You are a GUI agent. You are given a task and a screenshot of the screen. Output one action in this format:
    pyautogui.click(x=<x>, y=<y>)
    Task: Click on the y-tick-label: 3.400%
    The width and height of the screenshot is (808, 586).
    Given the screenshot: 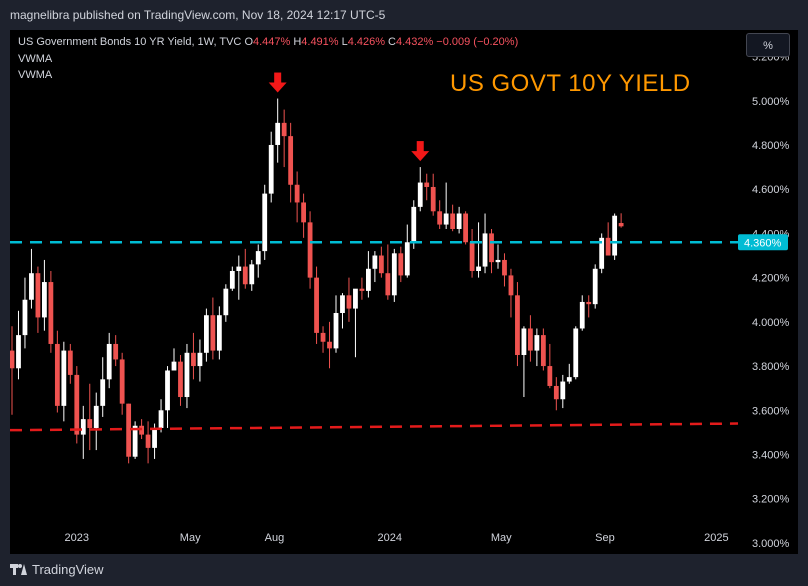 What is the action you would take?
    pyautogui.click(x=771, y=456)
    